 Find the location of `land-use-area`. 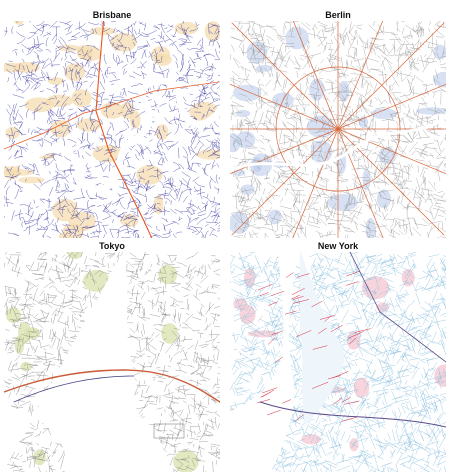

land-use-area is located at coordinates (162, 132).